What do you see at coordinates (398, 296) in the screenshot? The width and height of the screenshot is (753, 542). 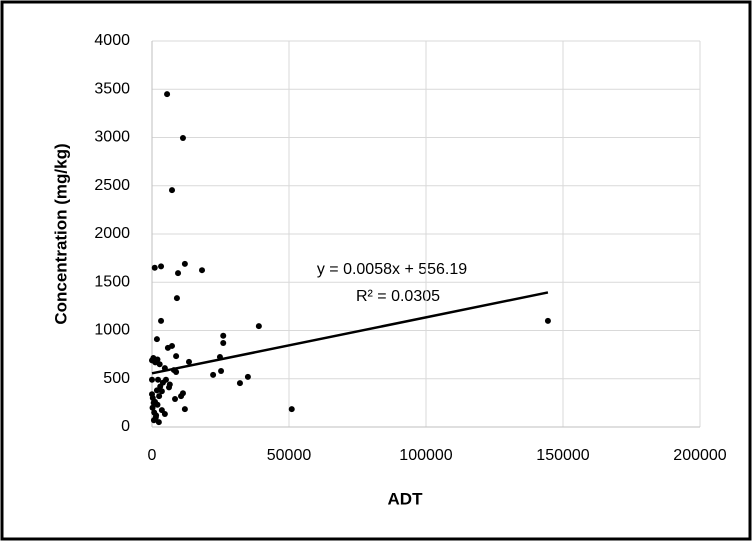 I see `trend-r-squared: R² = 0.0305` at bounding box center [398, 296].